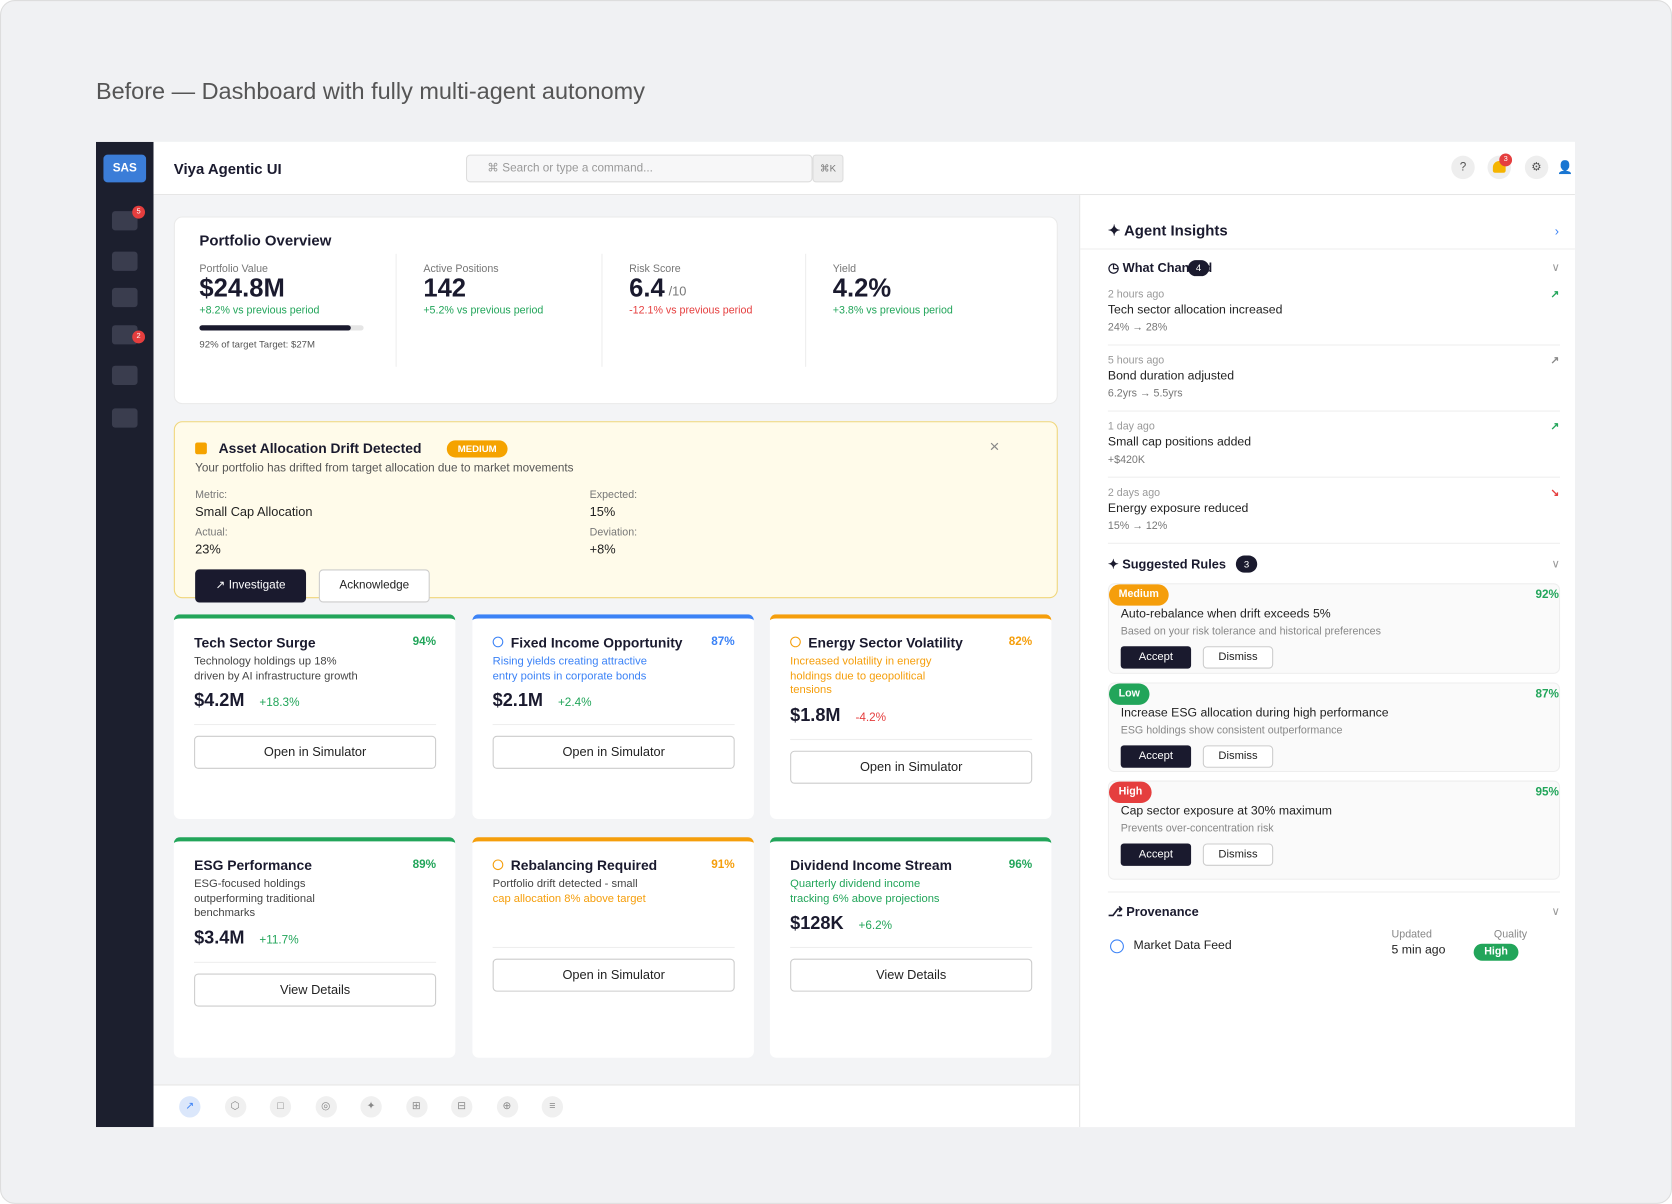  Describe the element at coordinates (371, 1107) in the screenshot. I see `toolbar-button: ✦` at that location.